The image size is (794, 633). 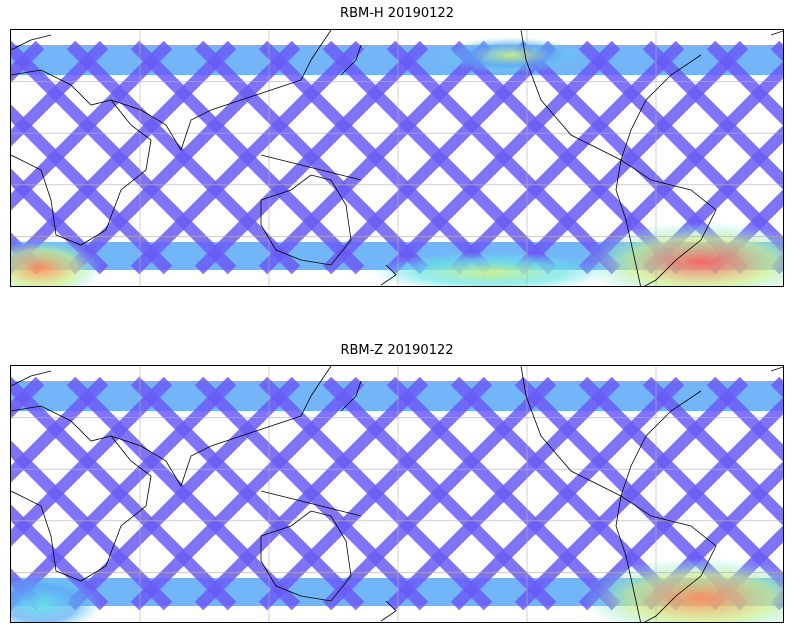 What do you see at coordinates (397, 13) in the screenshot?
I see `panel-title: RBM-H 20190122` at bounding box center [397, 13].